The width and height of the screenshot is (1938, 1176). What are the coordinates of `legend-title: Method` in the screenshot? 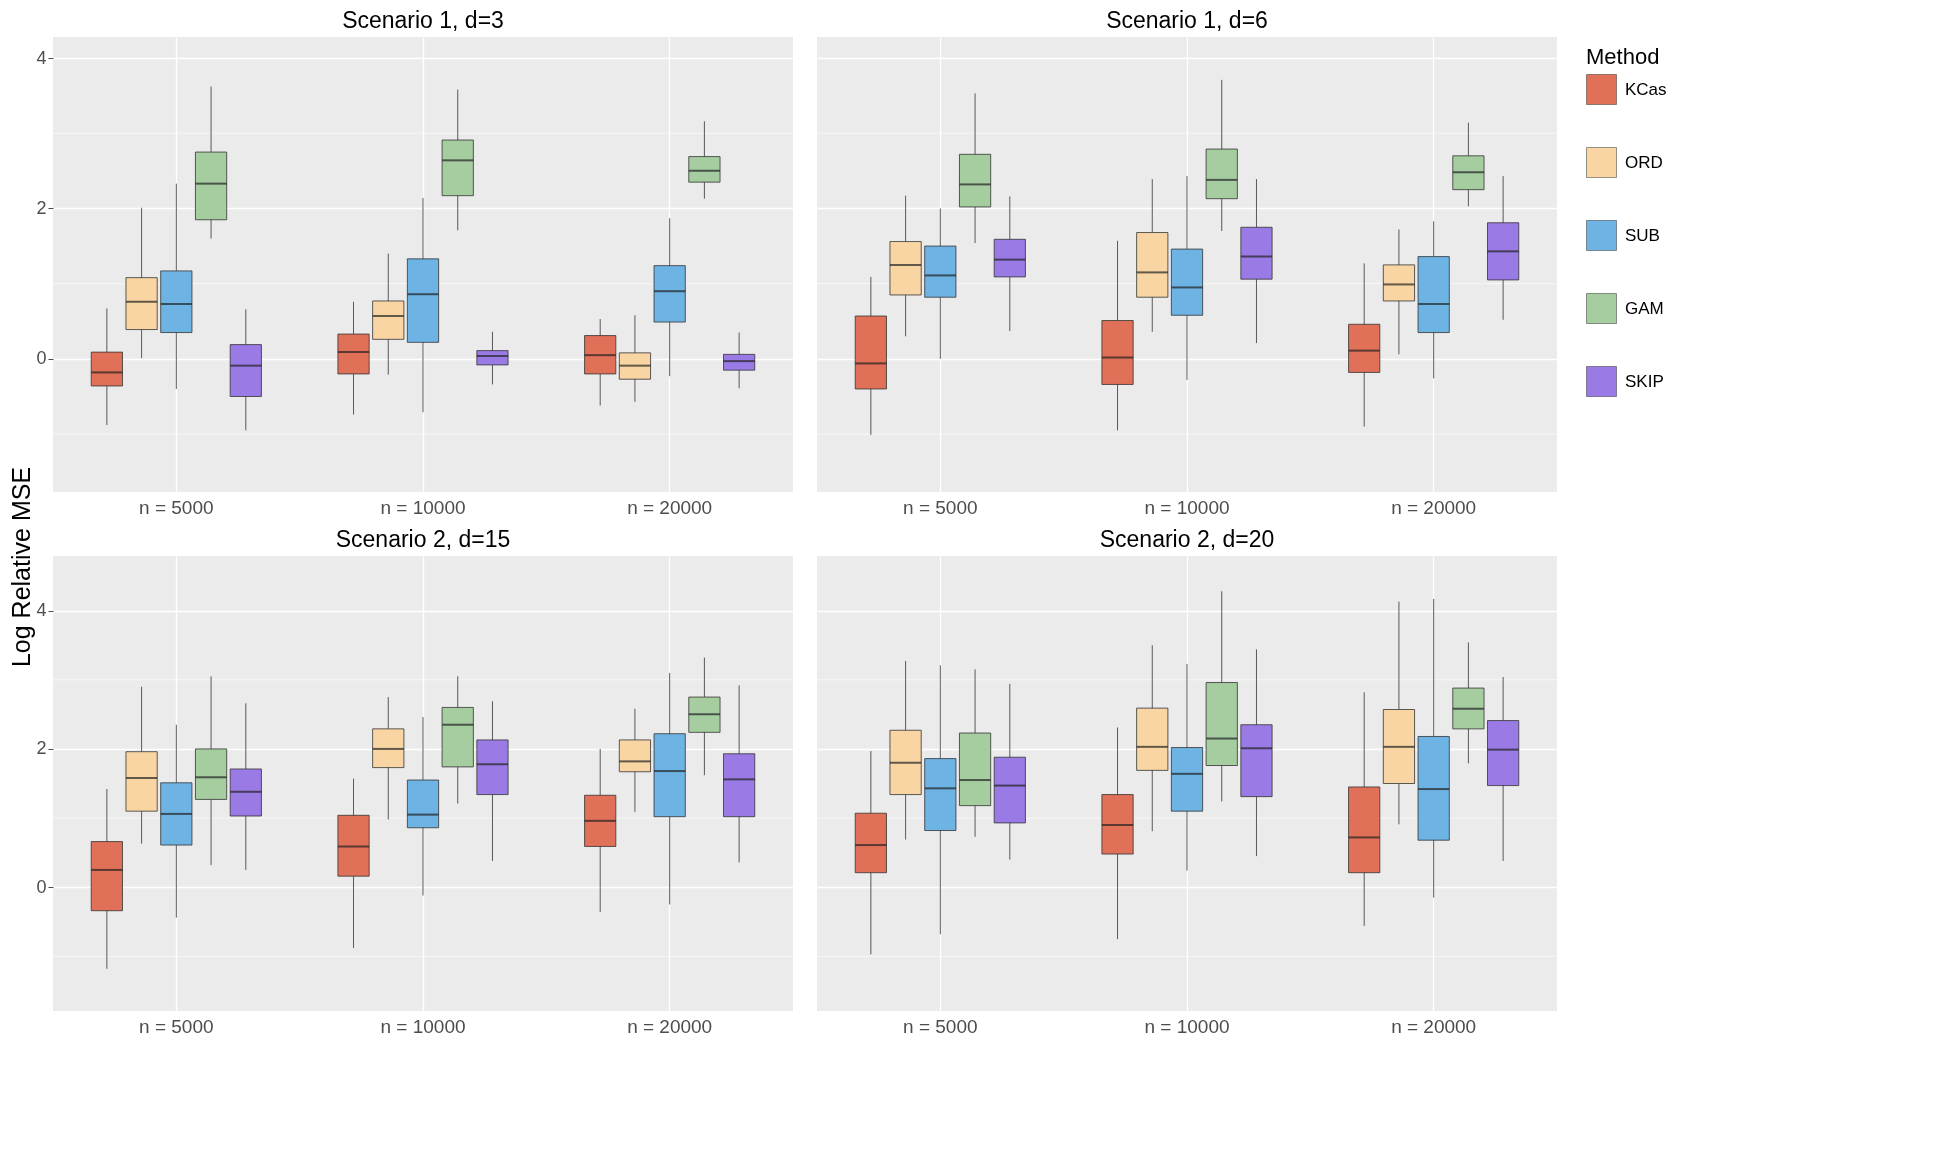 It's located at (1623, 56).